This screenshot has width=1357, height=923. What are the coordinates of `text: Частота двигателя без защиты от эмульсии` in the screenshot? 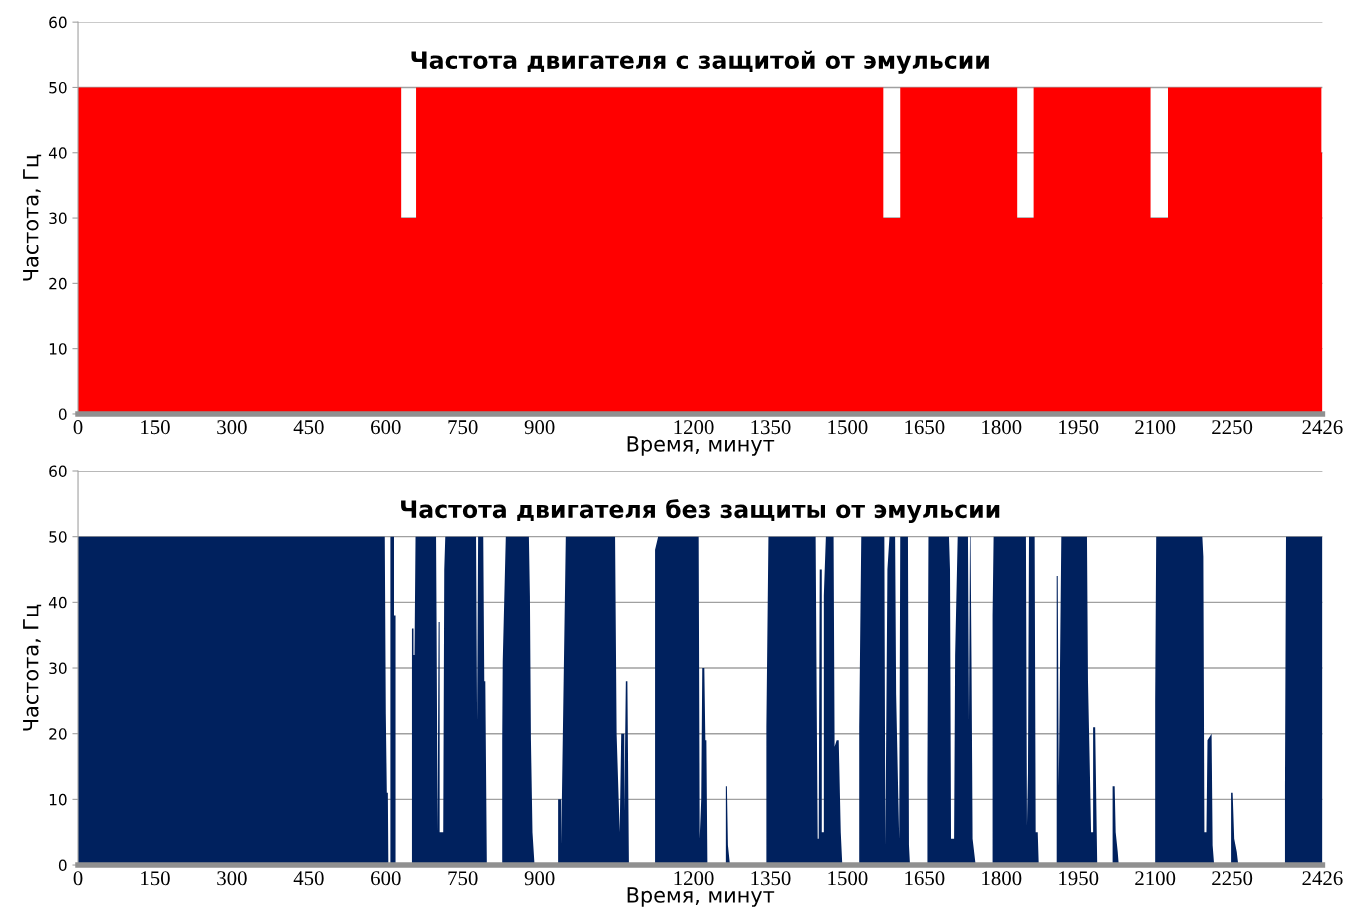 It's located at (700, 511).